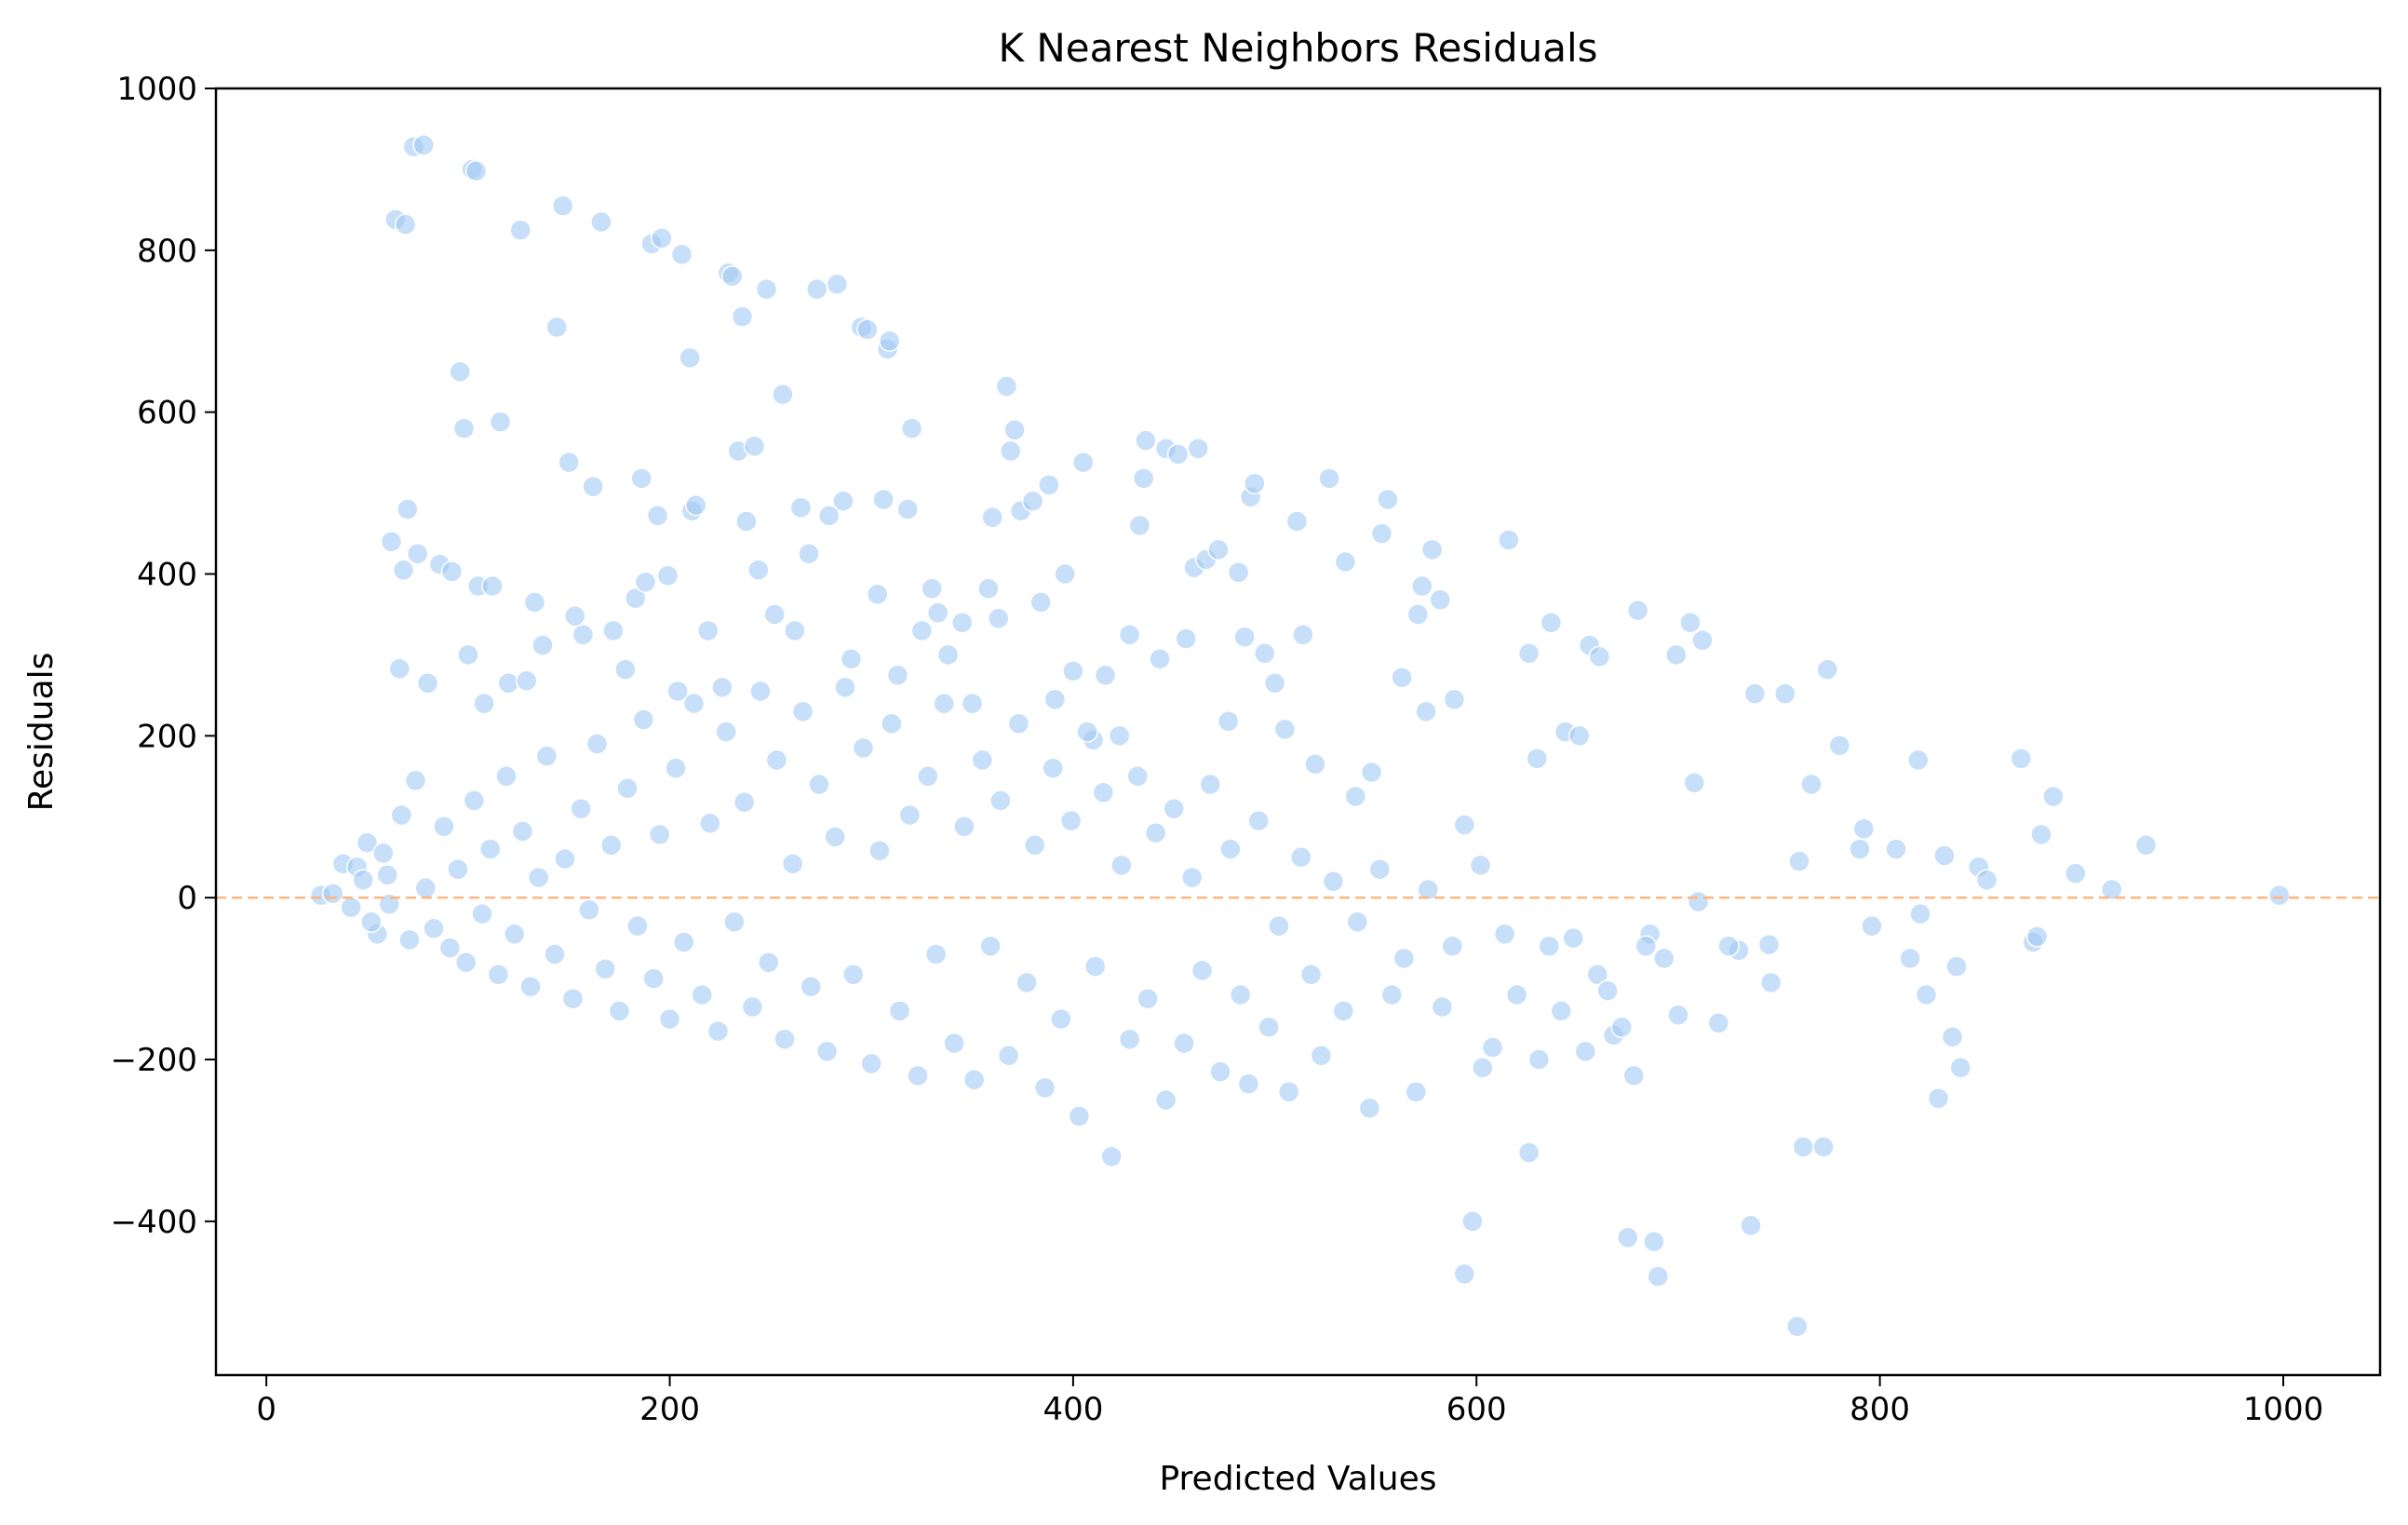 The image size is (2408, 1525). What do you see at coordinates (42, 732) in the screenshot?
I see `y-axis-title: Residuals` at bounding box center [42, 732].